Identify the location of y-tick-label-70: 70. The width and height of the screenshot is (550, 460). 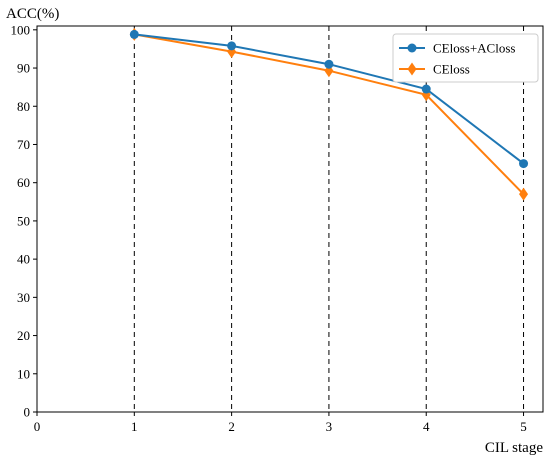
(23, 144).